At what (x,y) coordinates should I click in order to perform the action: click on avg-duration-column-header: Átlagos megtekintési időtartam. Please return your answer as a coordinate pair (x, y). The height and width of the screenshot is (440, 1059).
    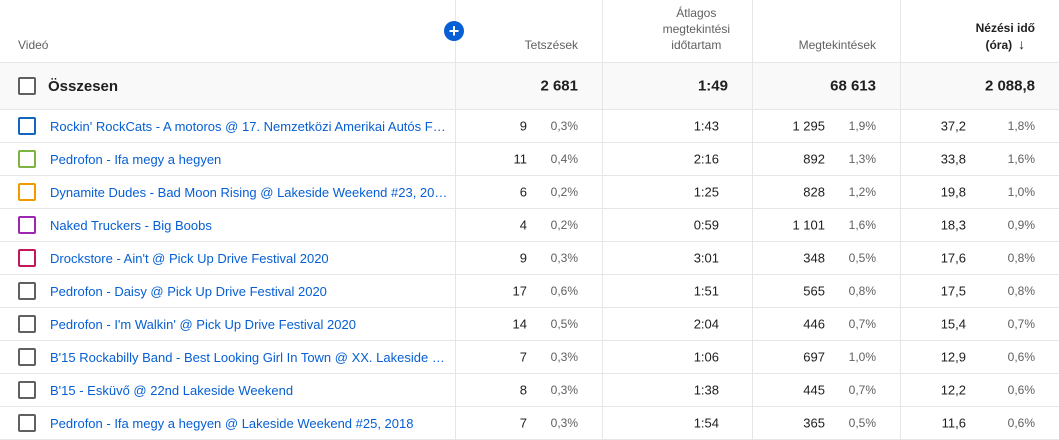
    Looking at the image, I should click on (677, 31).